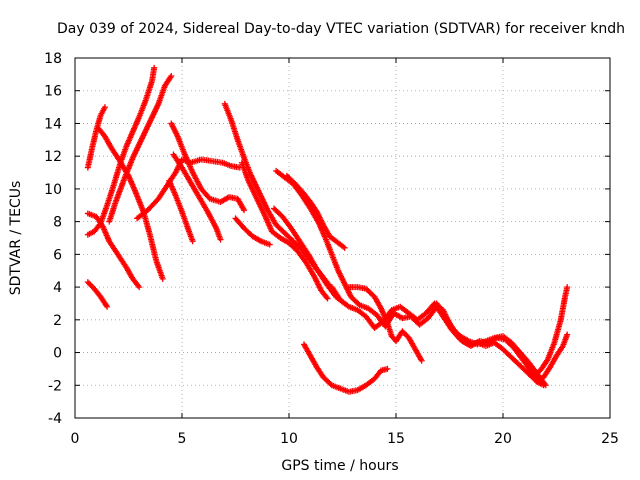  I want to click on y-tick-label: 12, so click(53, 157).